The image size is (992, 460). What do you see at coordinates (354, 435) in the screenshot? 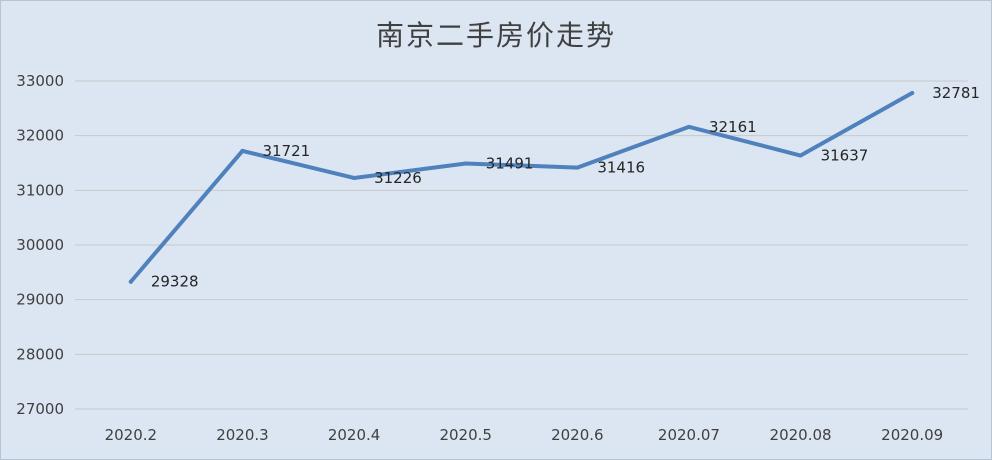
I see `x-tick-label: 2020.4` at bounding box center [354, 435].